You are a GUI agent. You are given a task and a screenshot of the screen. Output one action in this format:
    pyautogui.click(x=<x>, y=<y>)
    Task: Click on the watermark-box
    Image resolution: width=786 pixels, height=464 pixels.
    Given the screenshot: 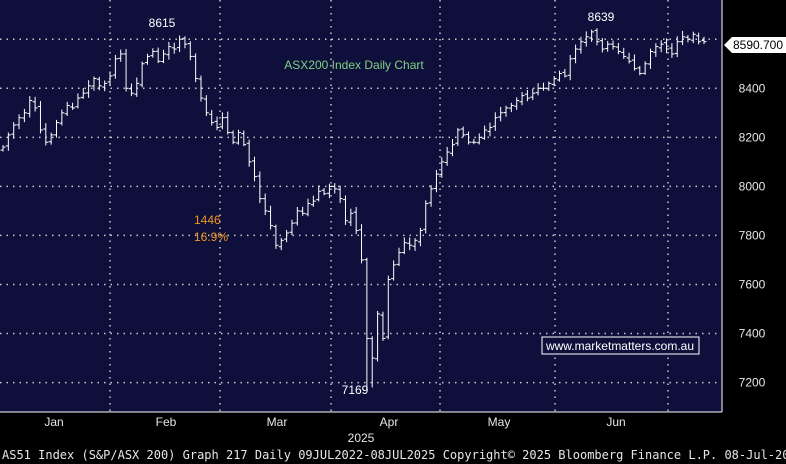 What is the action you would take?
    pyautogui.click(x=620, y=345)
    